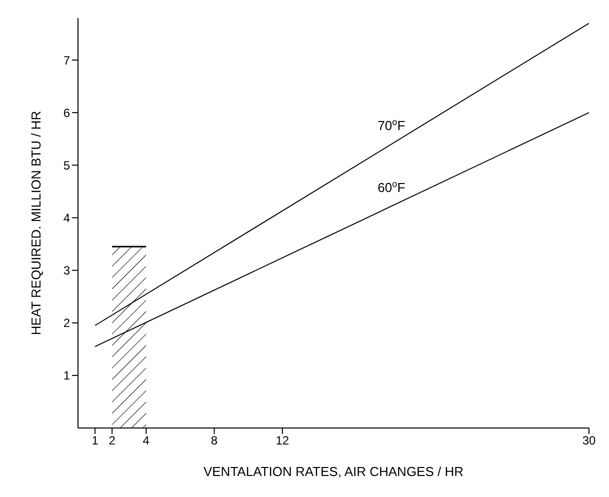 The width and height of the screenshot is (609, 497). I want to click on y-tick-label: 4, so click(66, 218).